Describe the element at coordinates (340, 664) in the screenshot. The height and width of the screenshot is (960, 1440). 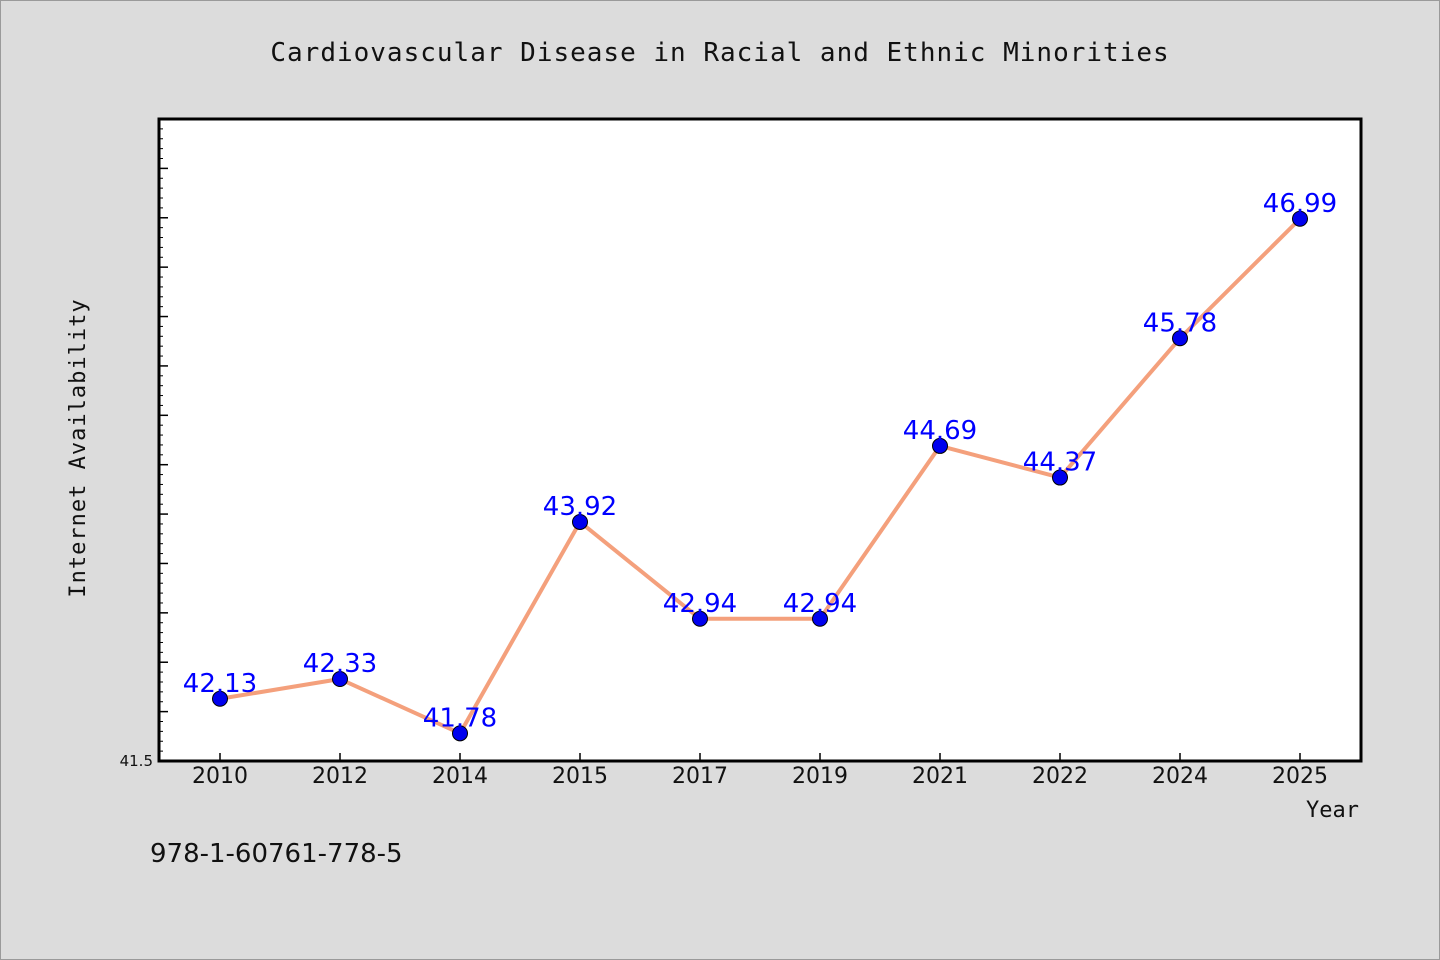
I see `data-label: 42.33` at that location.